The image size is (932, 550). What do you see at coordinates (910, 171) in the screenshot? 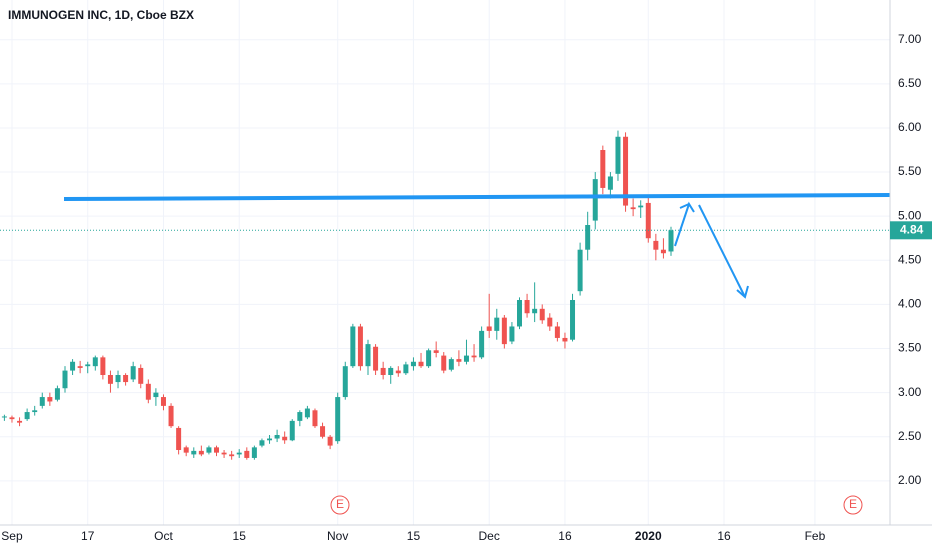
I see `y-tick-label: 5.50` at bounding box center [910, 171].